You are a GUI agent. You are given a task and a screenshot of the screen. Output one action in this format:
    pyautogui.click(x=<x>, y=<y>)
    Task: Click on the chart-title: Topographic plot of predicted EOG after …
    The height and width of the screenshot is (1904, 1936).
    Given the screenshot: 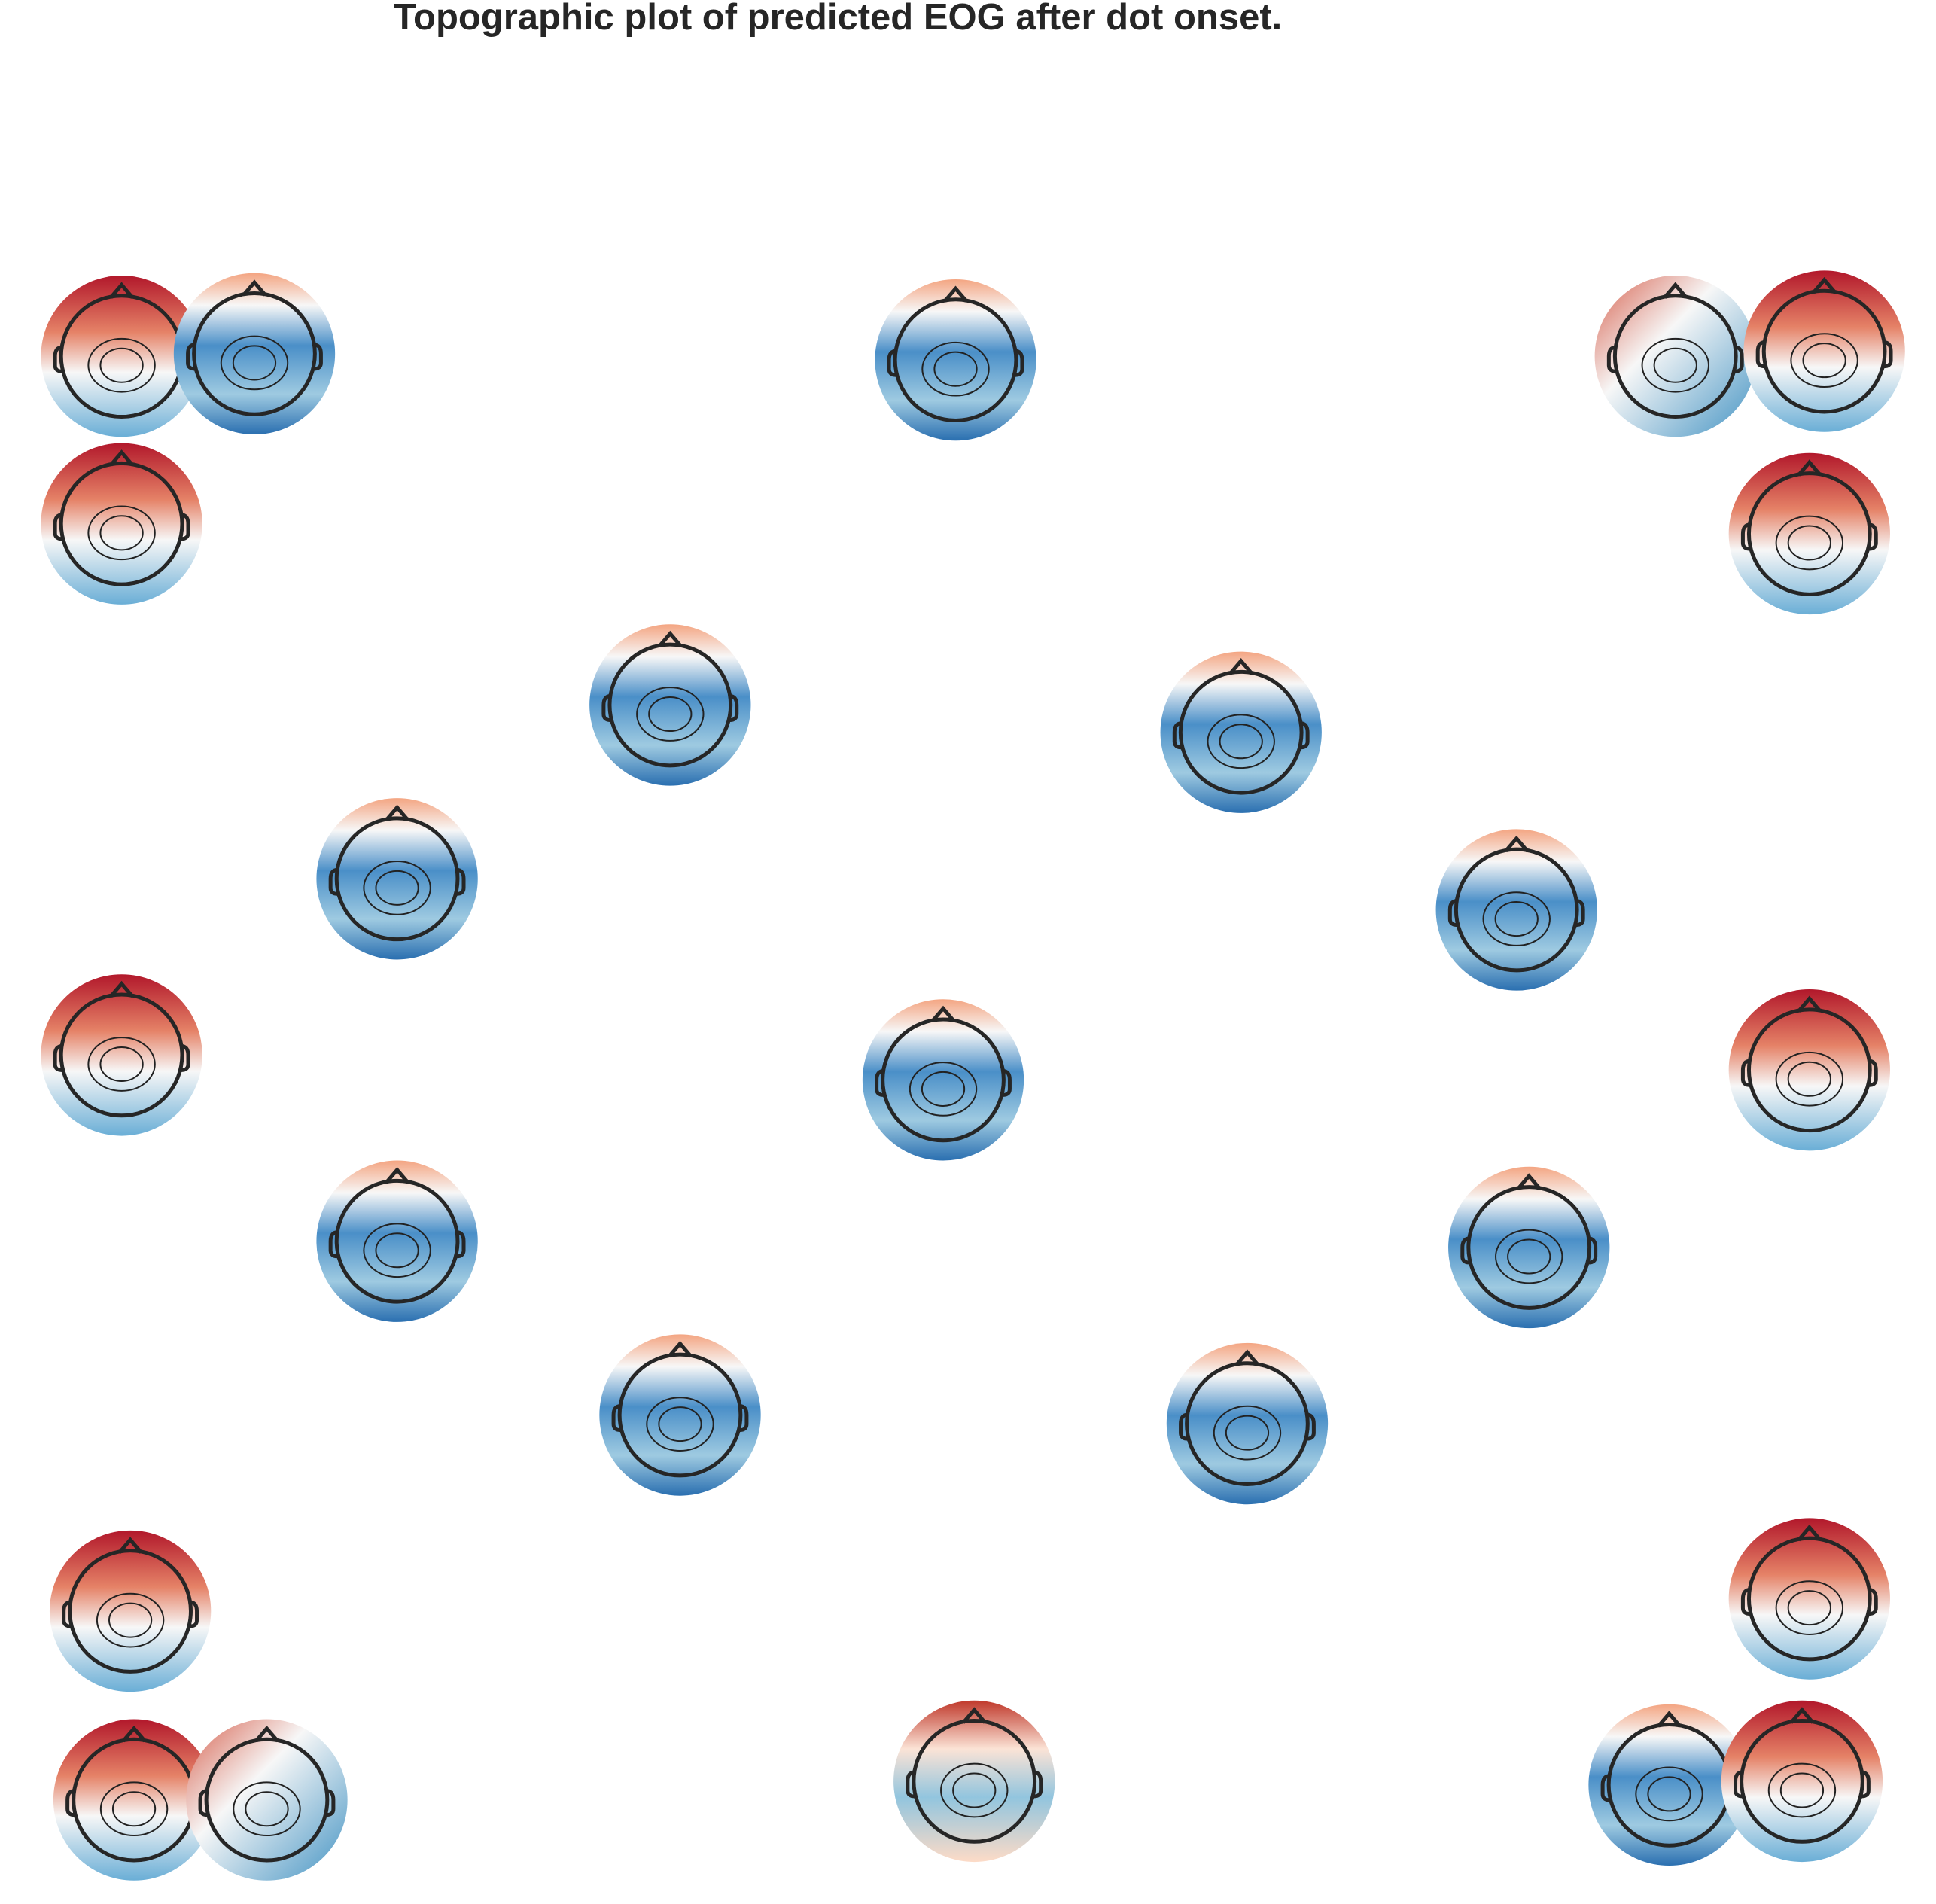 What is the action you would take?
    pyautogui.click(x=838, y=19)
    